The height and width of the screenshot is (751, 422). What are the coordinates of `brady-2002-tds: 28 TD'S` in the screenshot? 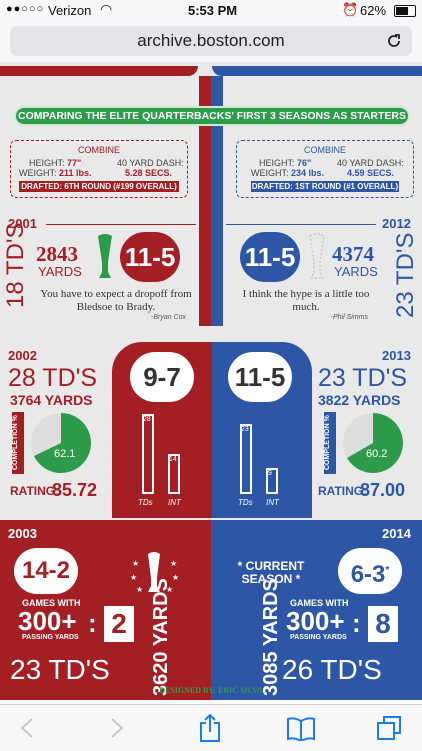 It's located at (53, 378).